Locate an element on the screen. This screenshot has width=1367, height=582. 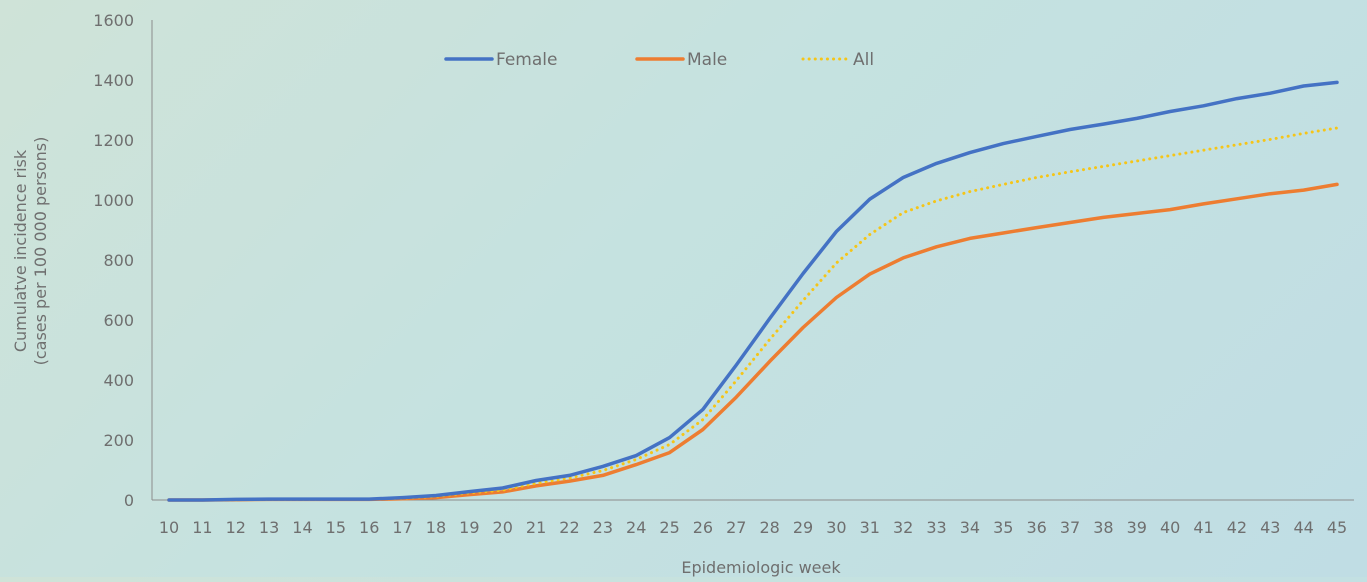
x-tick-label: 16 is located at coordinates (369, 527).